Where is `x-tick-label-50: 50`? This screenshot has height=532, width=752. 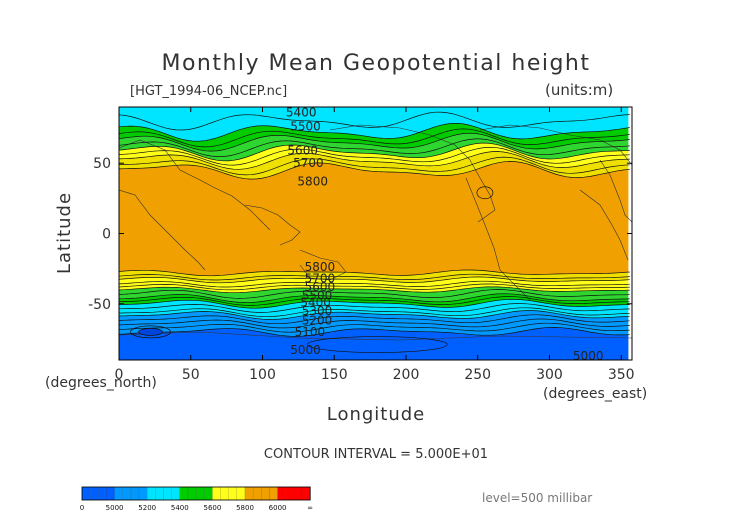 x-tick-label-50: 50 is located at coordinates (191, 375).